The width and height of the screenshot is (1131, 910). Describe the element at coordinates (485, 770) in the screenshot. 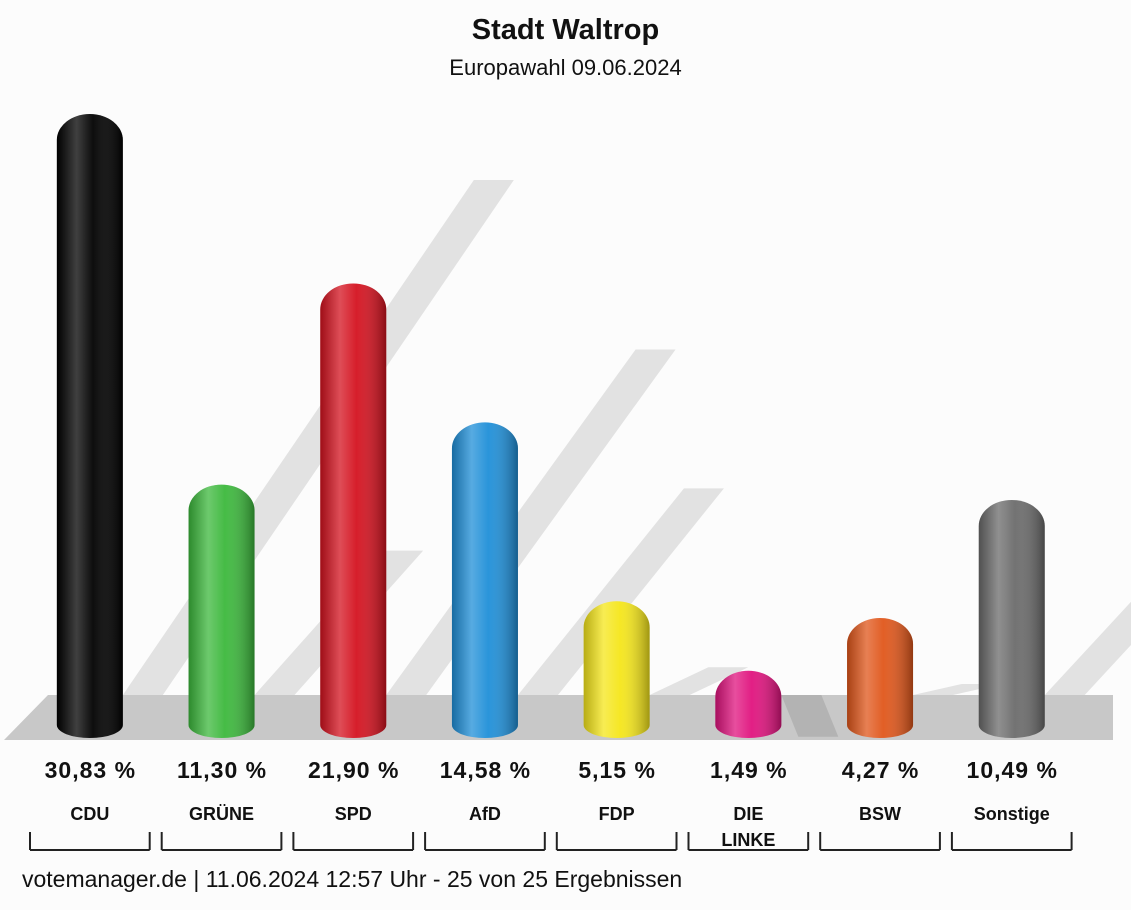

I see `value-label: 14,58 %` at that location.